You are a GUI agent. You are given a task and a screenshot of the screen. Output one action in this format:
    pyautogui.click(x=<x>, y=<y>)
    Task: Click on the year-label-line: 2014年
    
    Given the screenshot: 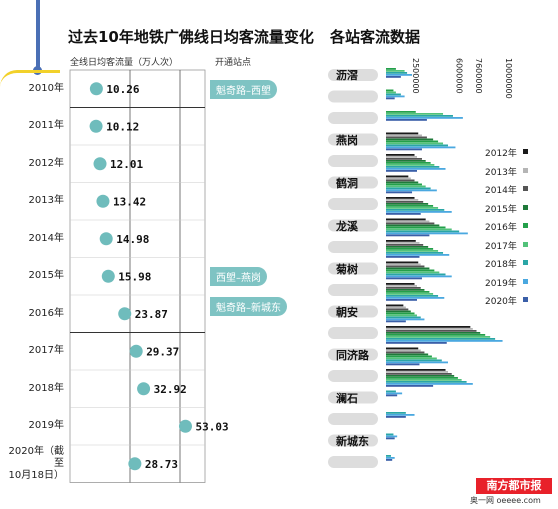 What is the action you would take?
    pyautogui.click(x=46, y=238)
    